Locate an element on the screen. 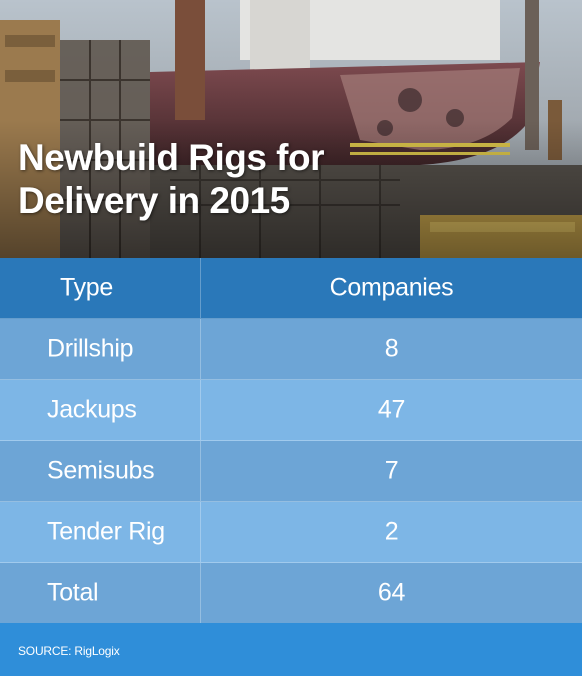 The height and width of the screenshot is (676, 582). table-row: Jackups 47 is located at coordinates (291, 410).